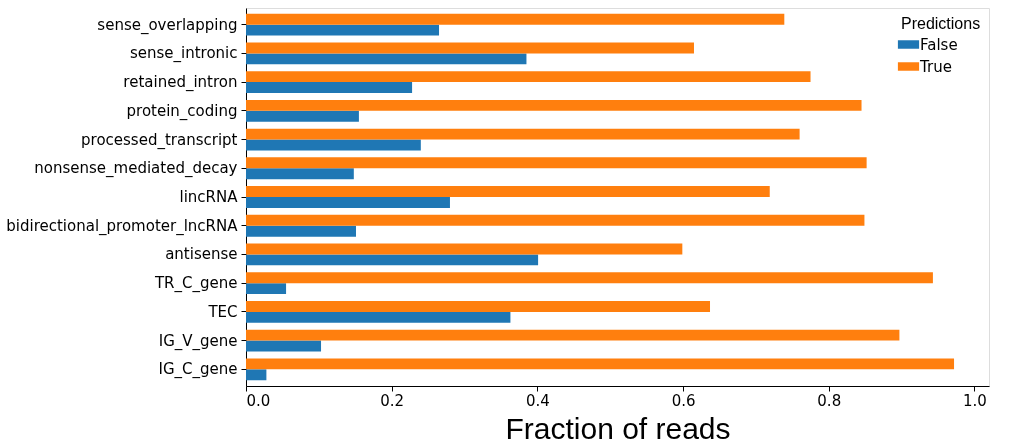  I want to click on y-tick-label: nonsense_mediated_decay, so click(136, 169).